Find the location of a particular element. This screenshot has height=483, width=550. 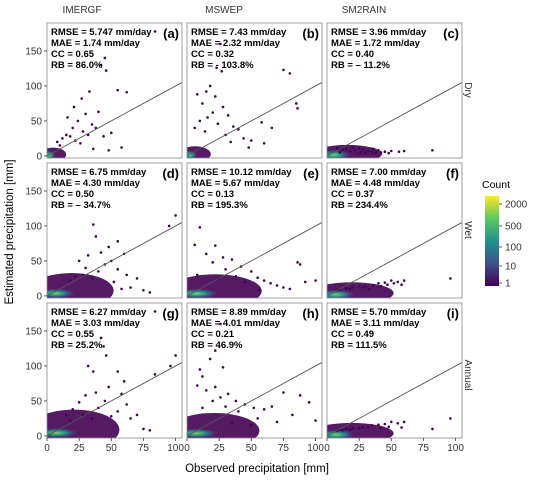

stat-line: CC = 0.65 is located at coordinates (73, 54).